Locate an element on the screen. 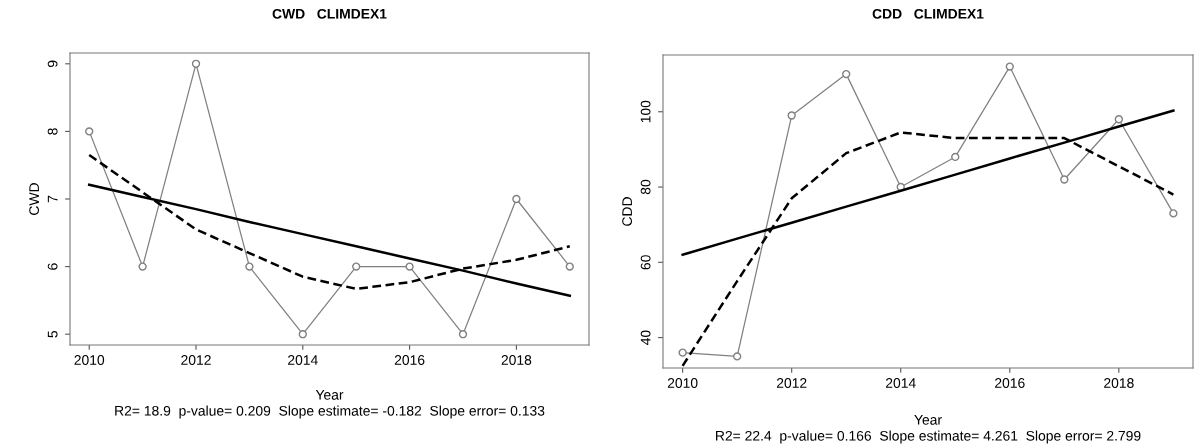  y-tick-label: 60 is located at coordinates (645, 262).